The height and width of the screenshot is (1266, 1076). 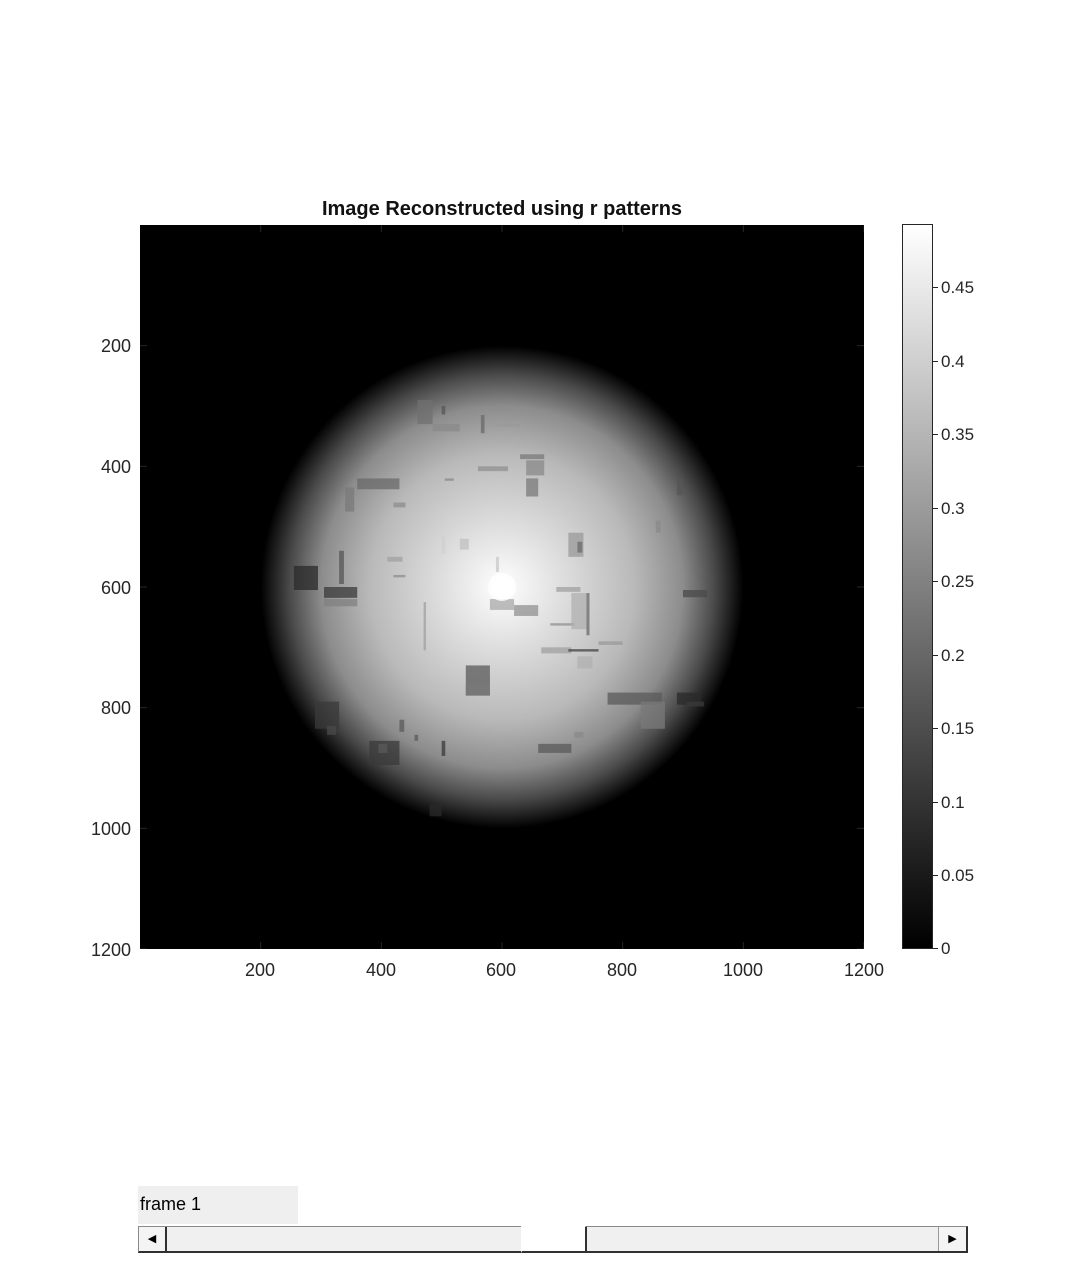 I want to click on x-tick-label: 600, so click(x=501, y=970).